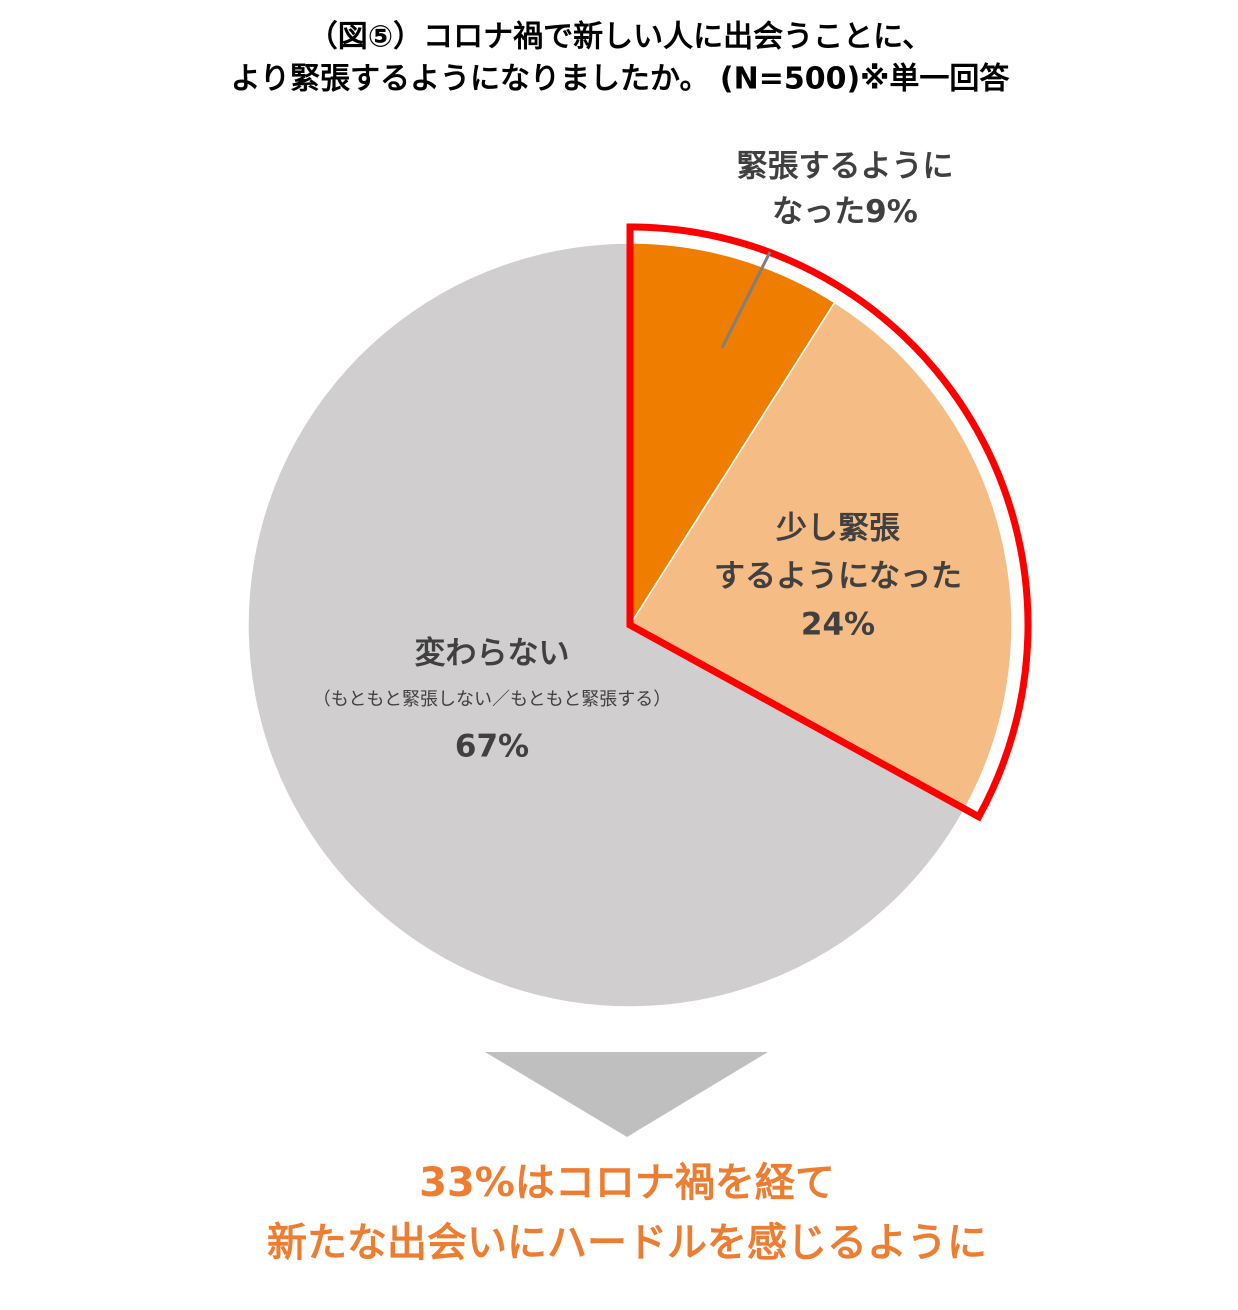 This screenshot has height=1310, width=1238. Describe the element at coordinates (838, 577) in the screenshot. I see `slice-label: するようになった` at that location.